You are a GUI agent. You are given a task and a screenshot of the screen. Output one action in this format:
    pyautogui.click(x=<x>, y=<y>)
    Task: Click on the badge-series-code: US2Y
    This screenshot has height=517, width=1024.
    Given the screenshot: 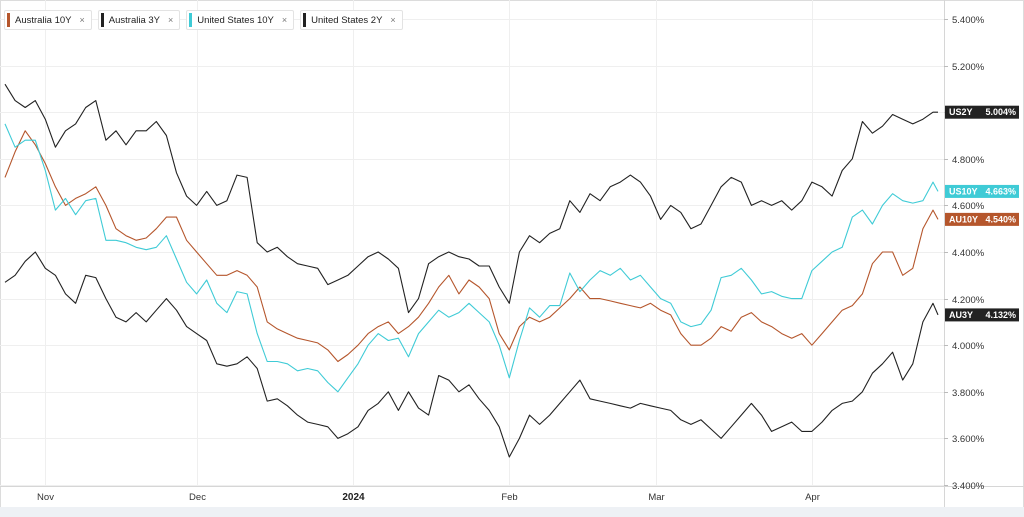 What is the action you would take?
    pyautogui.click(x=961, y=112)
    